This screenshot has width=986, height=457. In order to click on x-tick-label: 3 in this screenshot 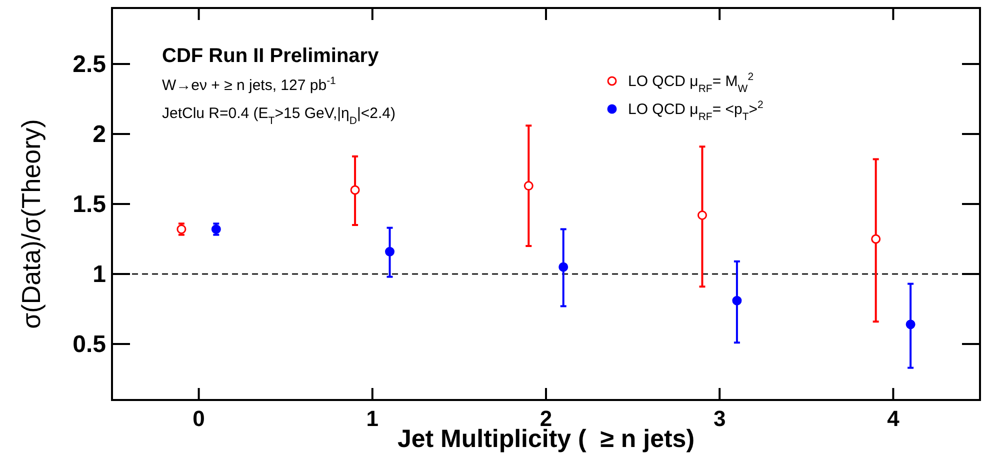, I will do `click(719, 418)`.